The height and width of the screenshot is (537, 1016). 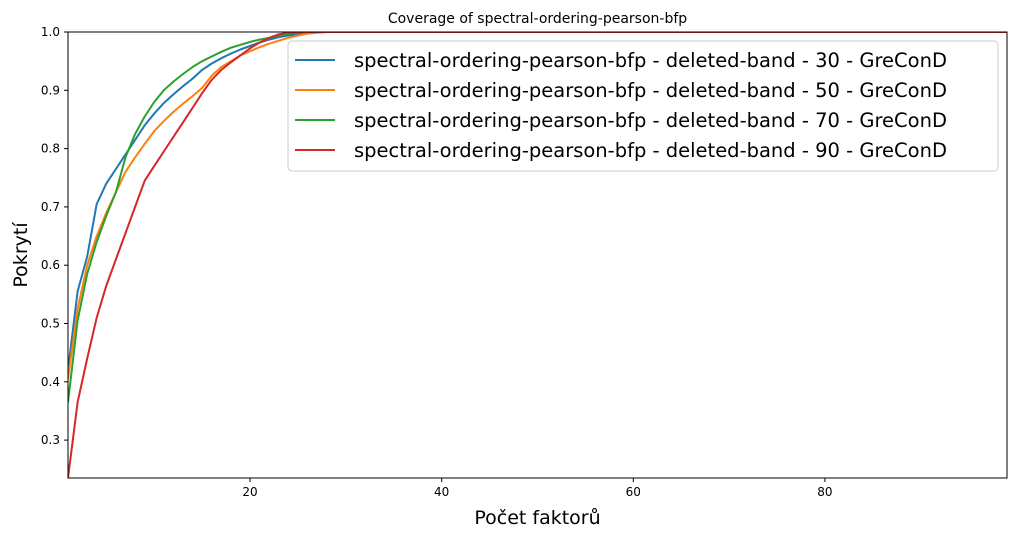 I want to click on y-axis: 0.3 0.4 0.5 0.6 0.7 0.8 0.9 1.0, so click(x=54, y=236).